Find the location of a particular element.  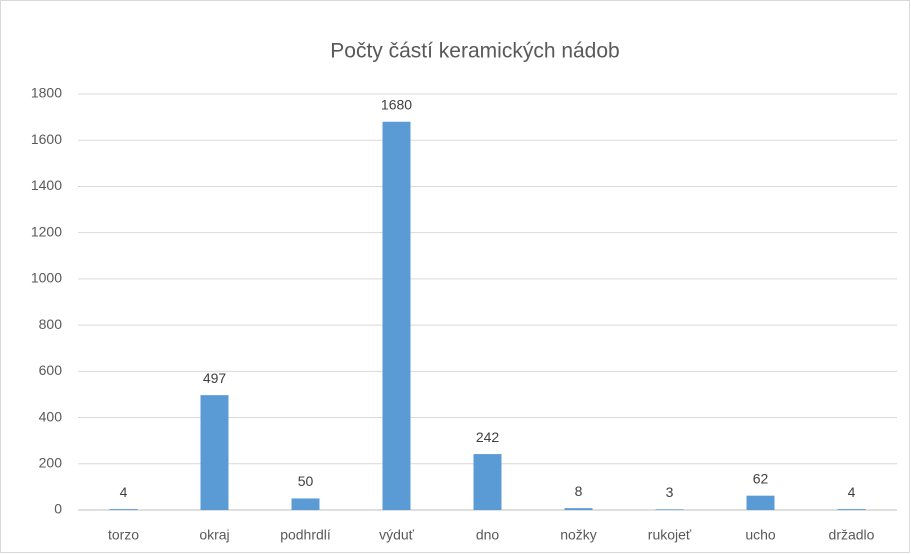

x-tick-label: podhrdlí is located at coordinates (305, 535).